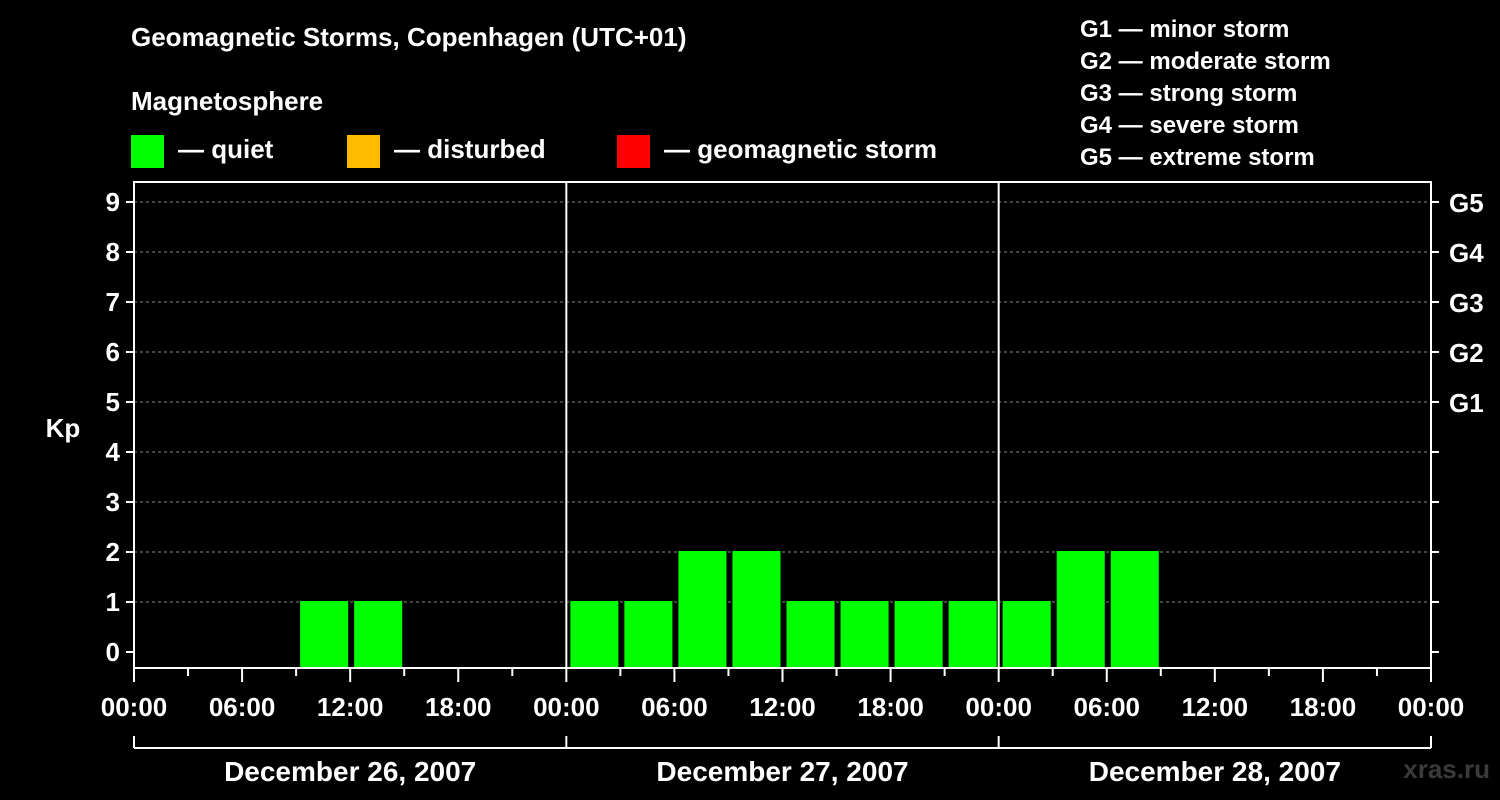  What do you see at coordinates (1215, 707) in the screenshot?
I see `x-tick-label-10: 12:00` at bounding box center [1215, 707].